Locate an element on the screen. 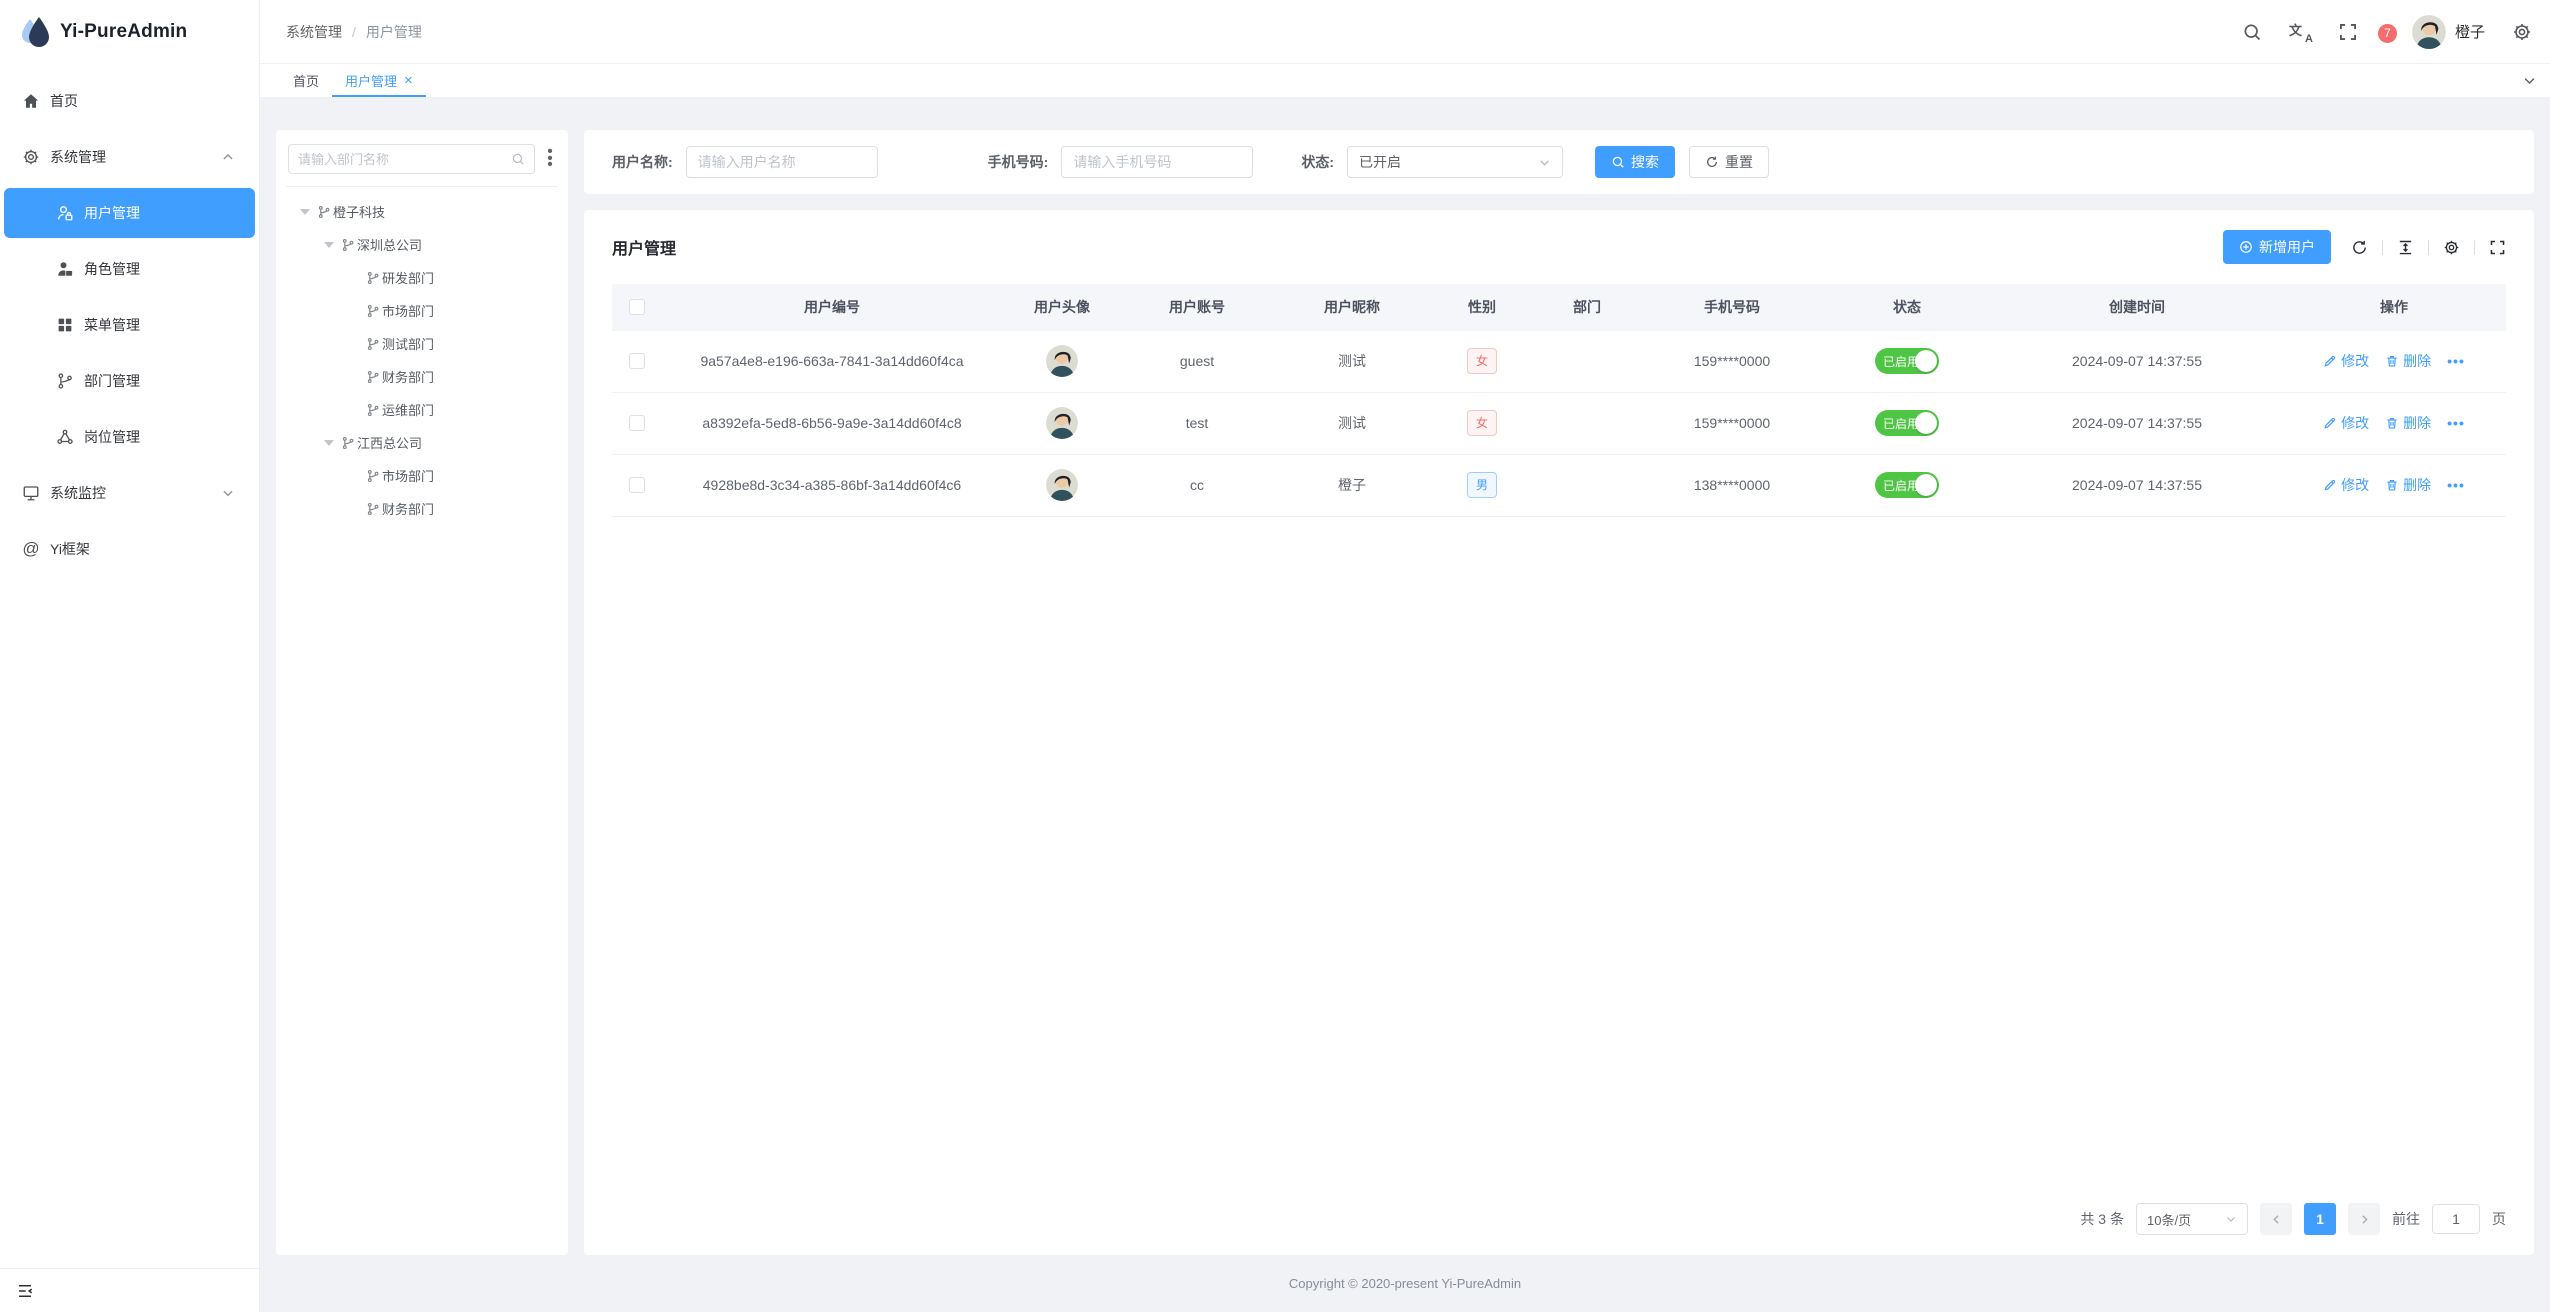  tree-node: 运维部门 is located at coordinates (422, 409).